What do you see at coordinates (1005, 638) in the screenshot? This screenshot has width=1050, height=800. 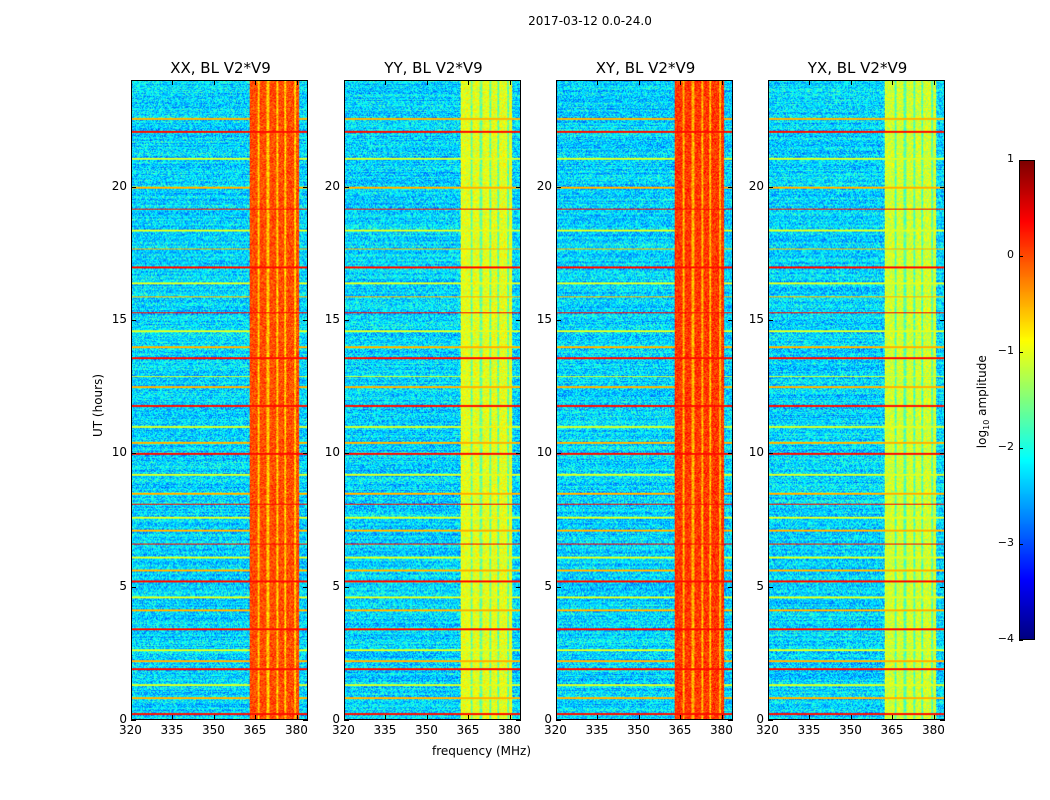 I see `colorbar-tick-label: −4` at bounding box center [1005, 638].